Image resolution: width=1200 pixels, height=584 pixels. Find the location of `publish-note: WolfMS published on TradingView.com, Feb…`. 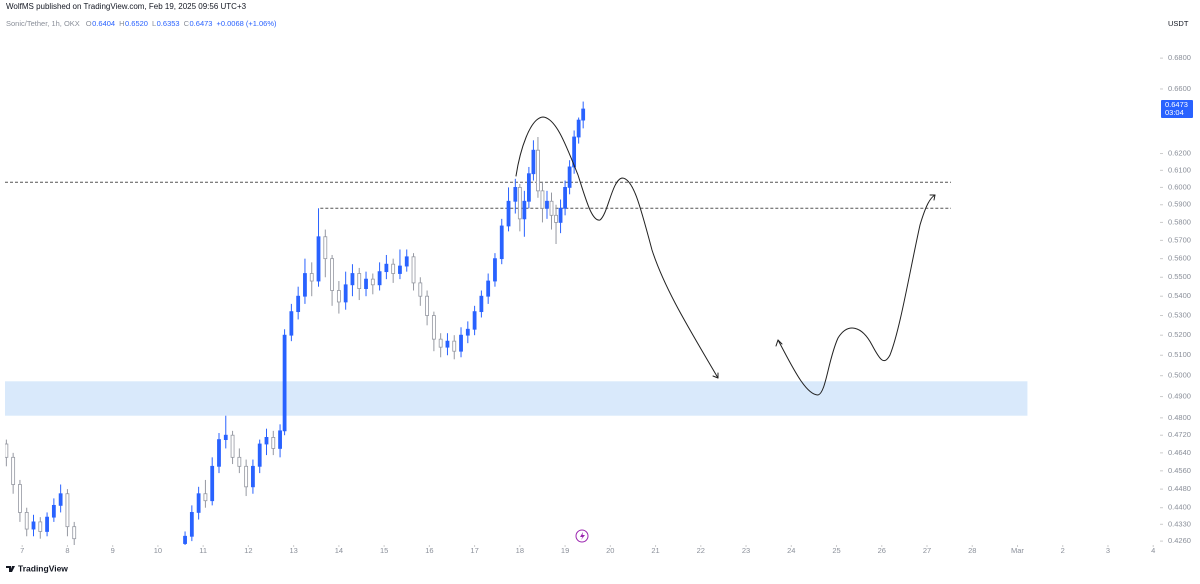

publish-note: WolfMS published on TradingView.com, Feb… is located at coordinates (126, 6).